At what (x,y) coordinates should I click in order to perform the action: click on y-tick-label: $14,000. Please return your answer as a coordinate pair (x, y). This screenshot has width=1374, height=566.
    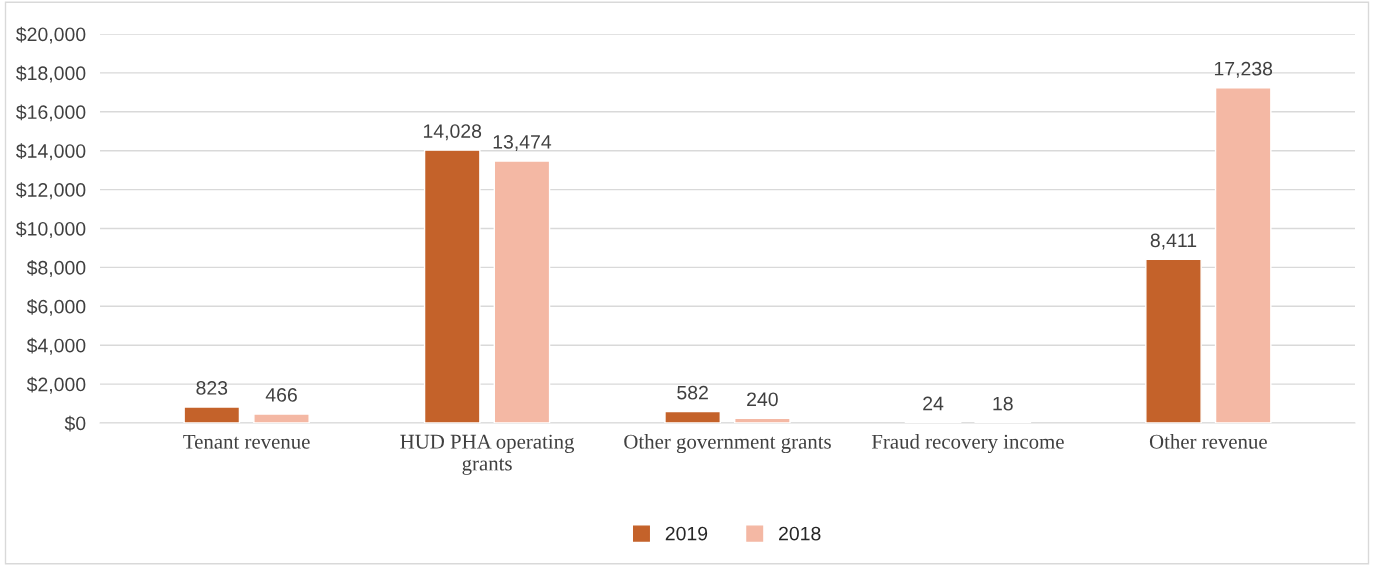
    Looking at the image, I should click on (51, 152).